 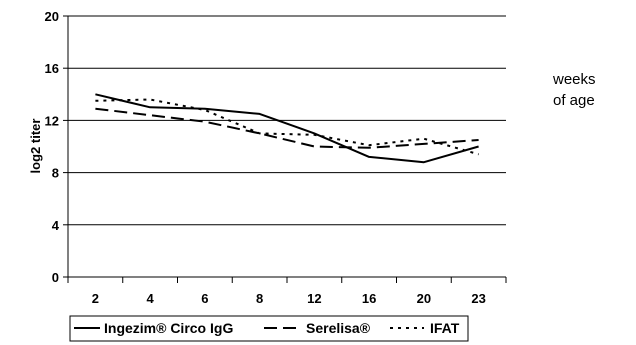 What do you see at coordinates (151, 298) in the screenshot?
I see `x-tick-label-4: 4` at bounding box center [151, 298].